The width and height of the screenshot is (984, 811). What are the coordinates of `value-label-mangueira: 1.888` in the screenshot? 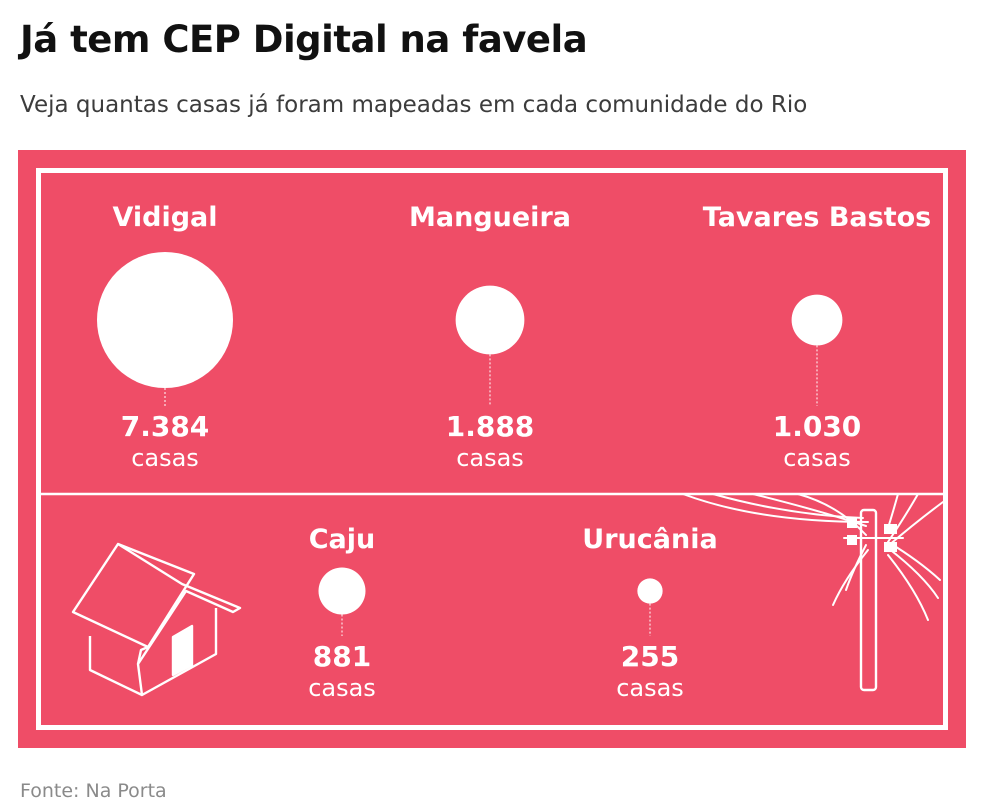 It's located at (490, 426).